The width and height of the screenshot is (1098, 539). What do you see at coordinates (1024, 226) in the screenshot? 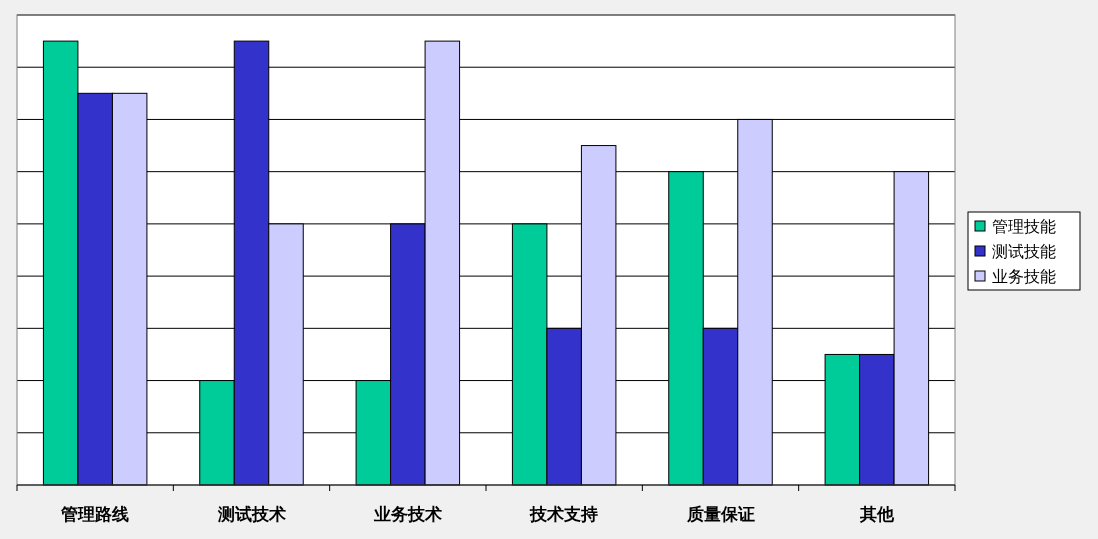
I see `legend-label: 管理技能` at bounding box center [1024, 226].